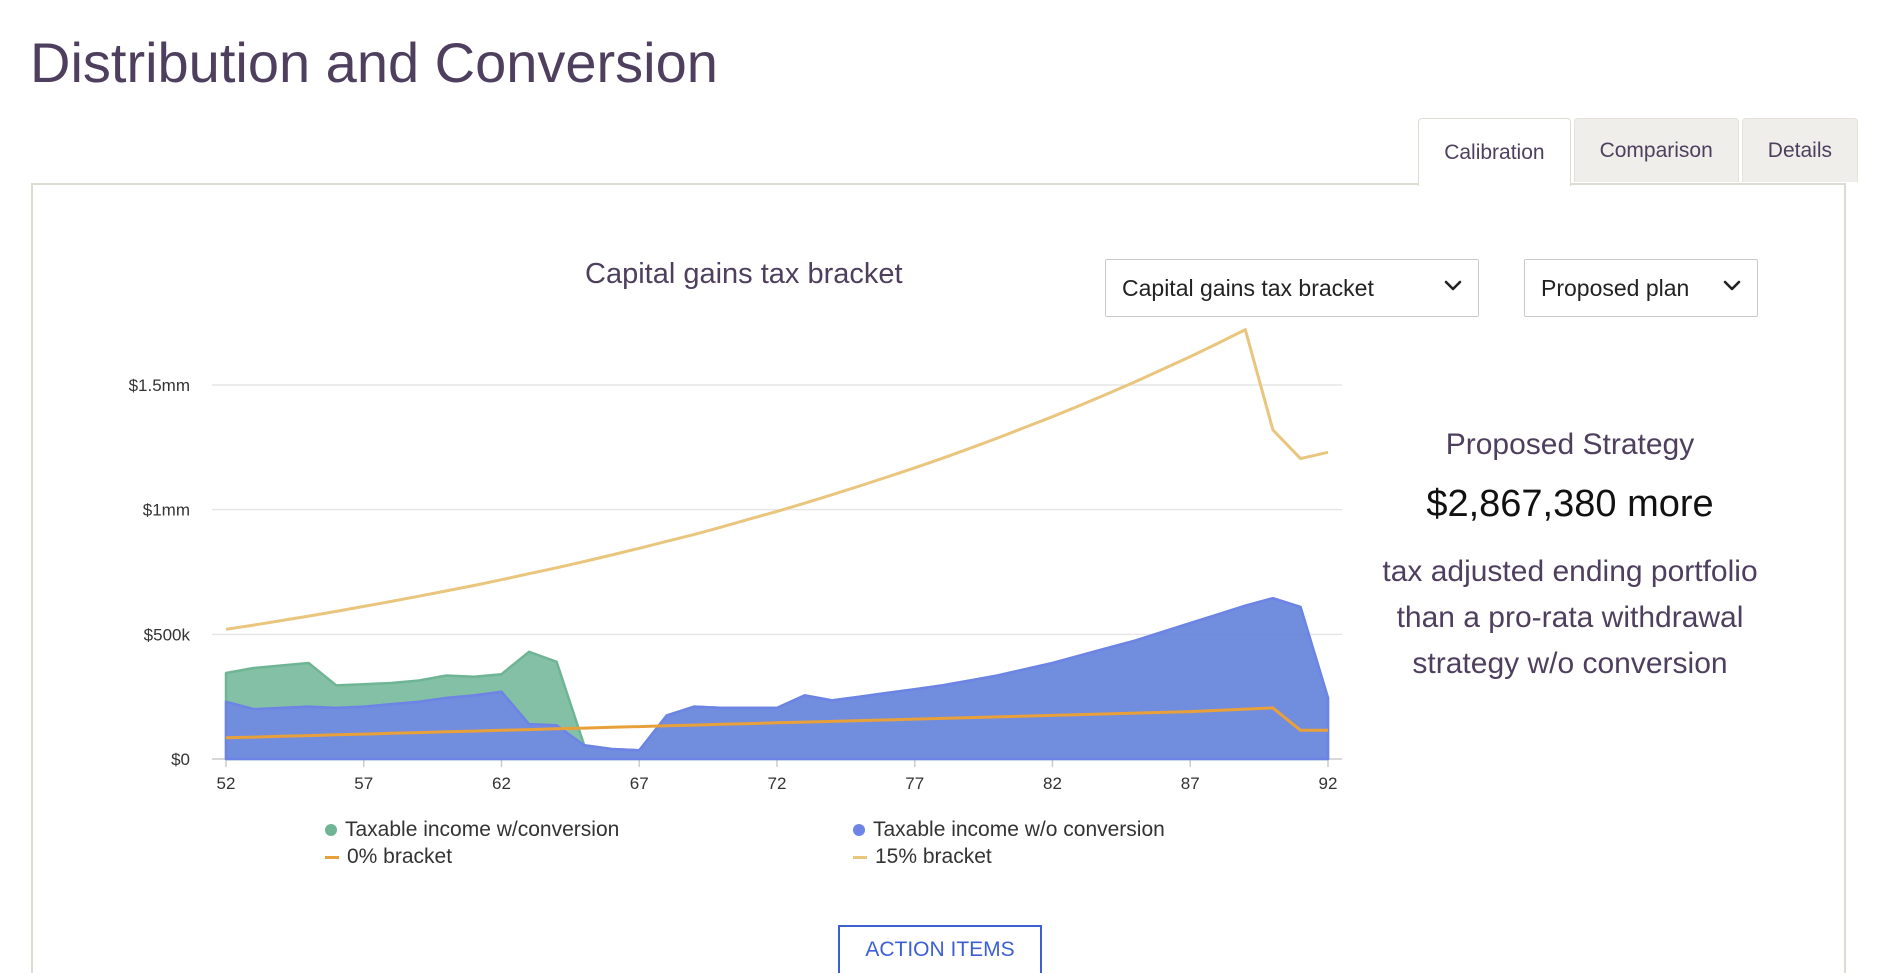  What do you see at coordinates (1570, 444) in the screenshot?
I see `strategy-label: Proposed Strategy` at bounding box center [1570, 444].